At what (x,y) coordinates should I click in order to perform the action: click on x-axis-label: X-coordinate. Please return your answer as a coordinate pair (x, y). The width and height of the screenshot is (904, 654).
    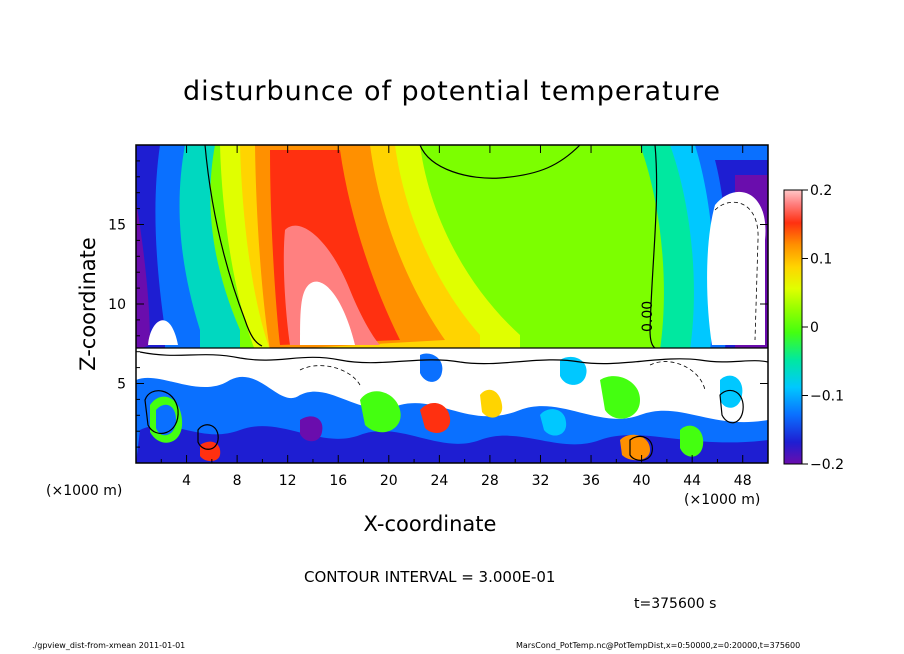
    Looking at the image, I should click on (430, 524).